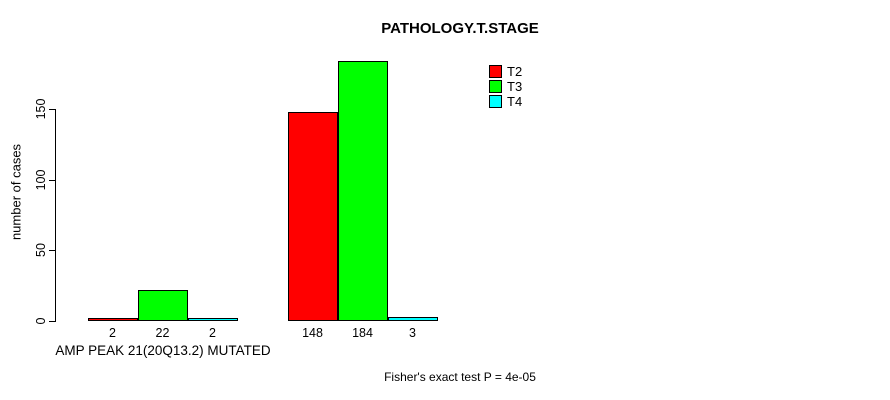 This screenshot has height=400, width=890. I want to click on bar-t4-group1, so click(212, 319).